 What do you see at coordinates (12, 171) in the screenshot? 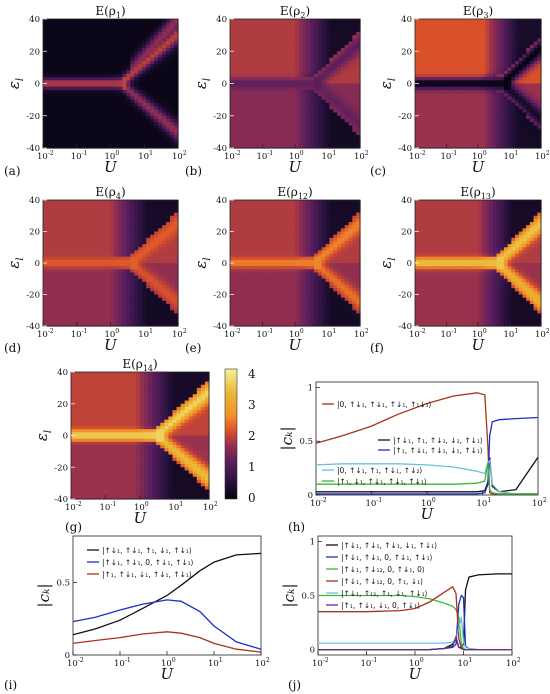
I see `panel-label: (a)` at bounding box center [12, 171].